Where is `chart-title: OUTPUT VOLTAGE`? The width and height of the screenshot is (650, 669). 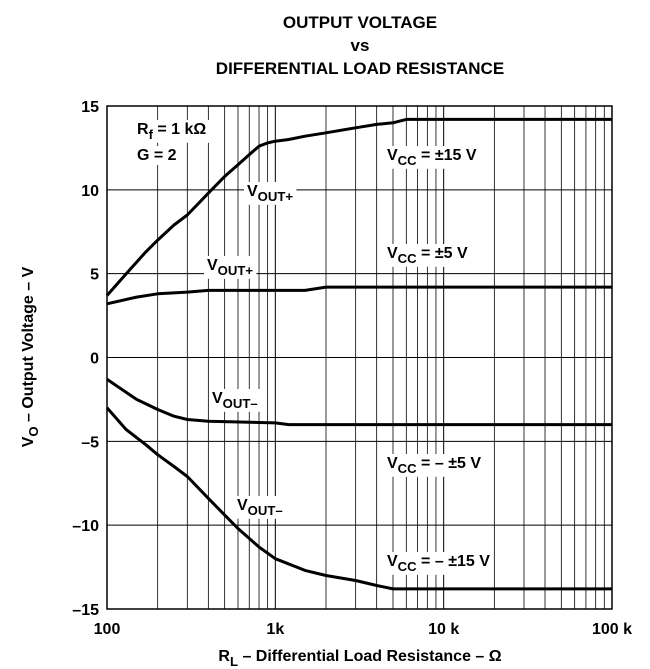
chart-title: OUTPUT VOLTAGE is located at coordinates (360, 22).